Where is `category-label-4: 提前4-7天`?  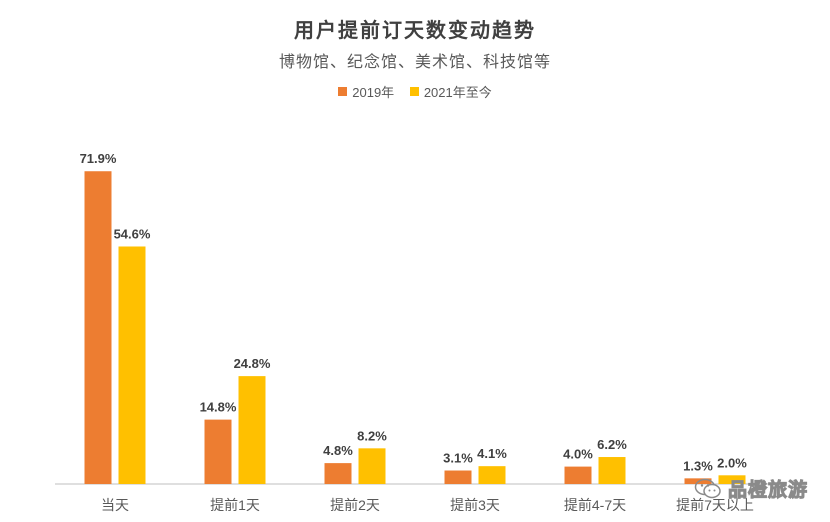
category-label-4: 提前4-7天 is located at coordinates (595, 505).